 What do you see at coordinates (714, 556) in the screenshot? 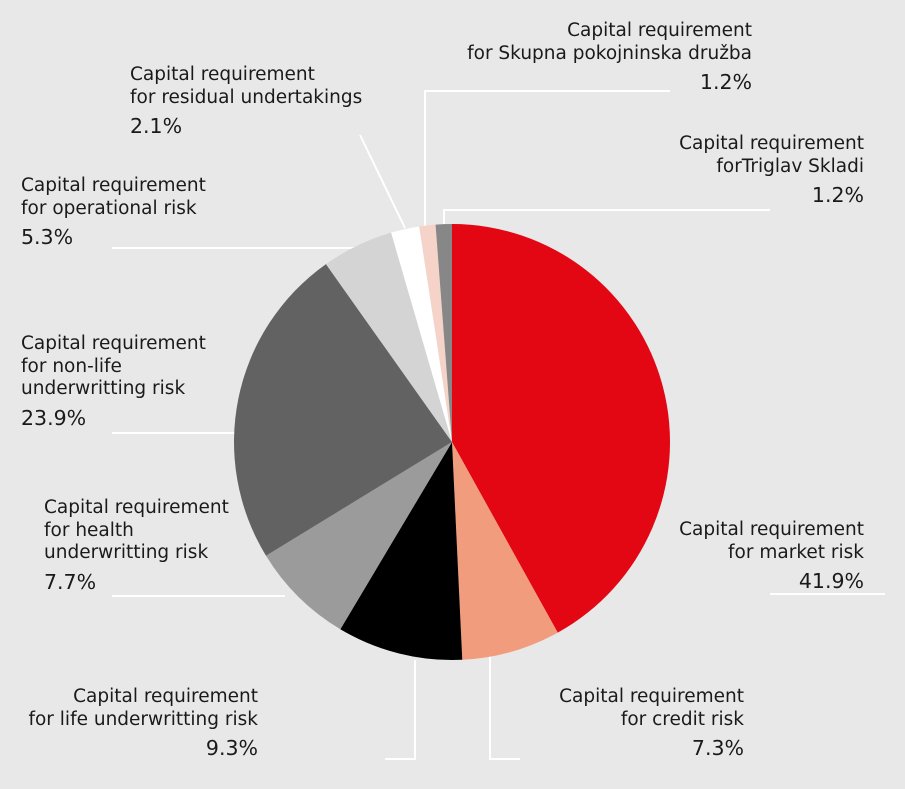
I see `slice-label-market-risk: Capital requirement for market risk 41.9%` at bounding box center [714, 556].